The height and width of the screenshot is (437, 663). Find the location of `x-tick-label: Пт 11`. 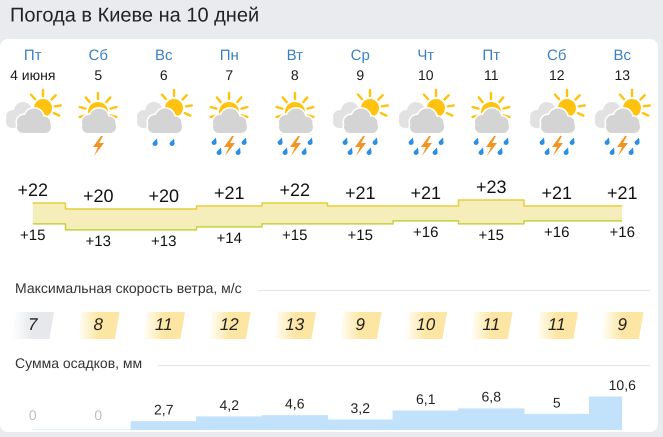

x-tick-label: Пт 11 is located at coordinates (491, 65).